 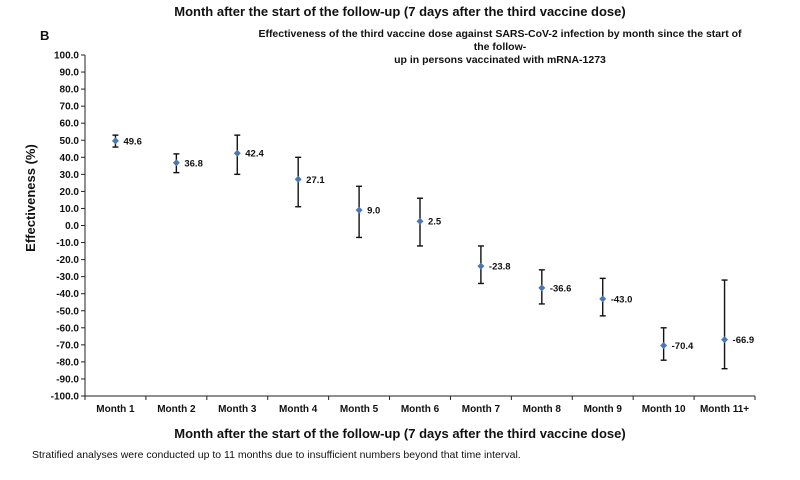 I want to click on data-label: -43.0, so click(x=622, y=299).